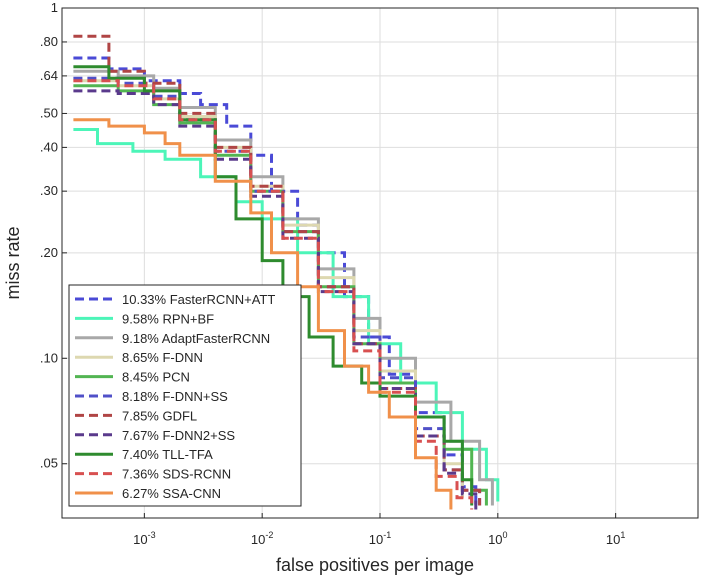  I want to click on legend-label: 7.36% SDS-RCNN, so click(176, 474).